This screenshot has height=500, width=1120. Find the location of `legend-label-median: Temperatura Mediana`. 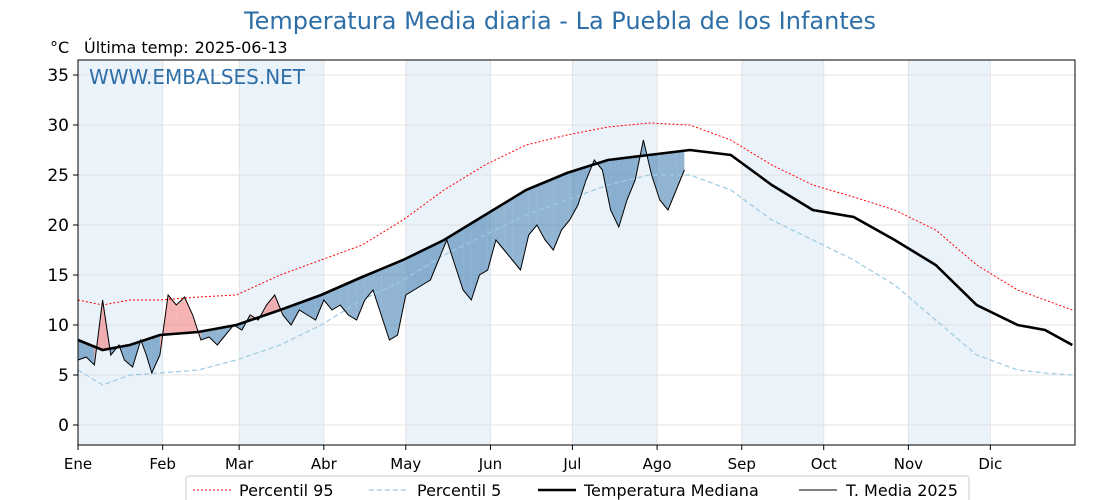

legend-label-median: Temperatura Mediana is located at coordinates (671, 490).